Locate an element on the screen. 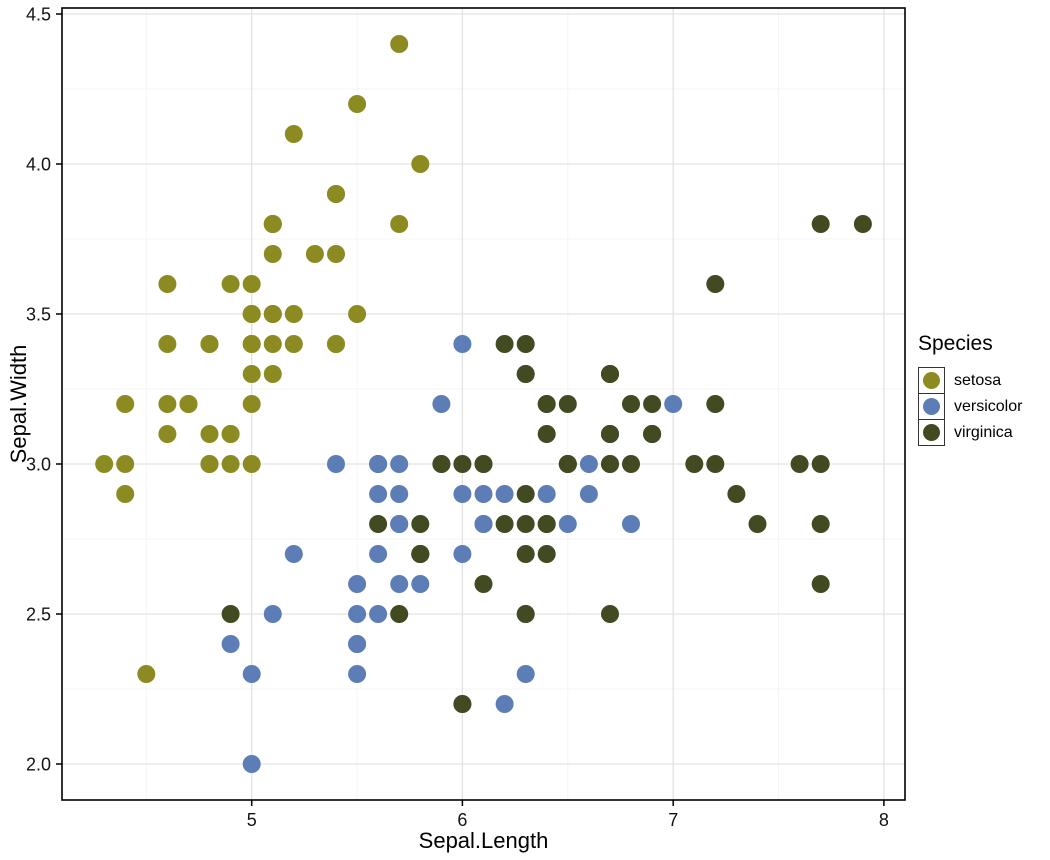 The height and width of the screenshot is (860, 1050). legend-label: versicolor is located at coordinates (988, 406).